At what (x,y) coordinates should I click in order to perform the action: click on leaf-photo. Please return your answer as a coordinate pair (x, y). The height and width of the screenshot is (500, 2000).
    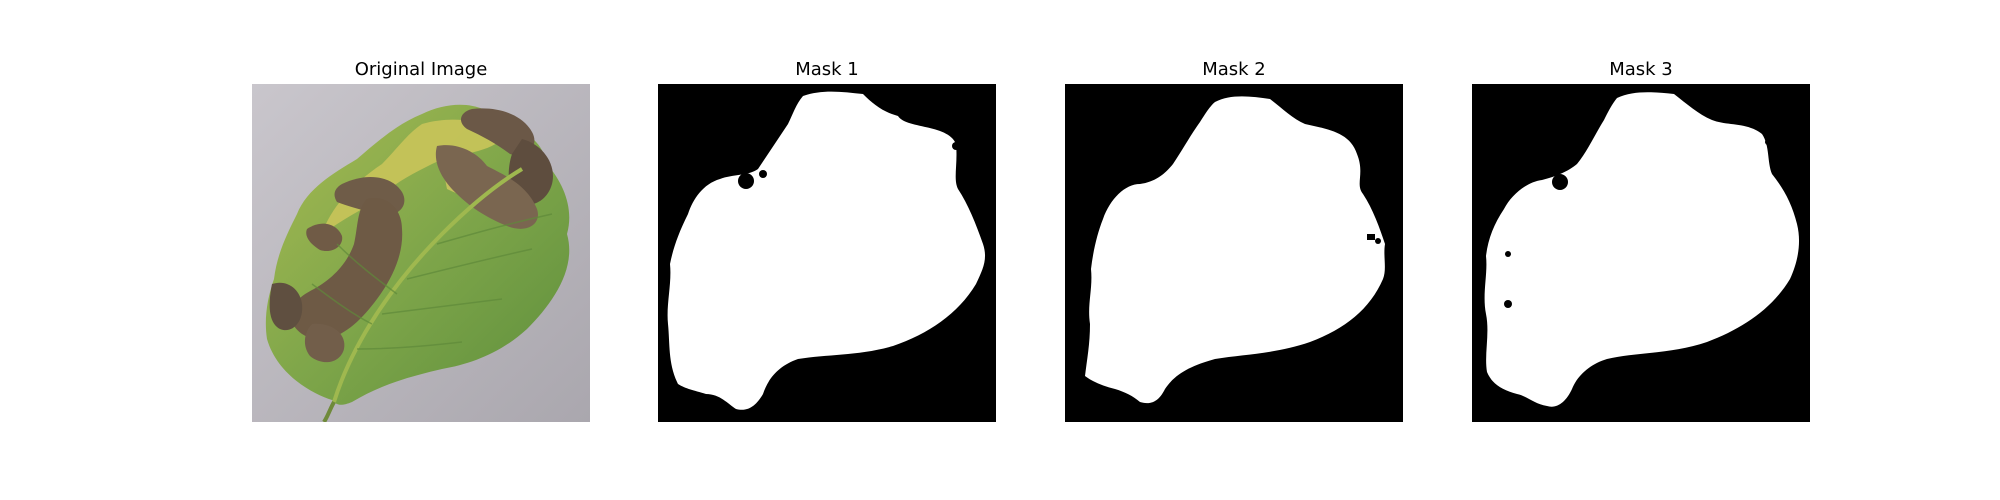
    Looking at the image, I should click on (421, 253).